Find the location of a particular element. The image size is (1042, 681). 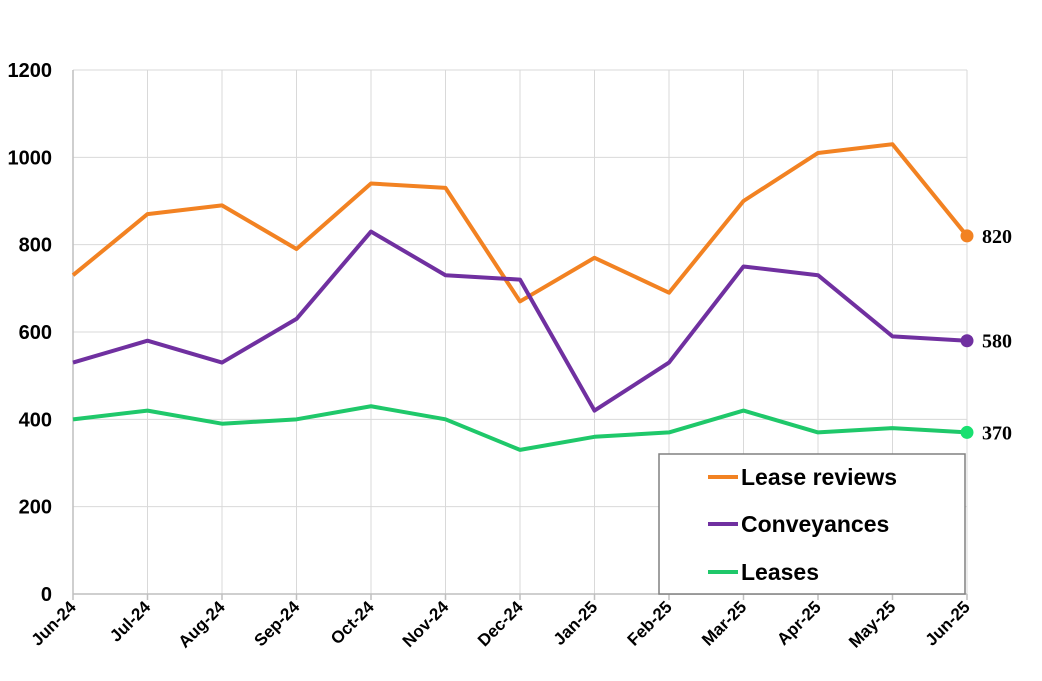

end-marker-leases is located at coordinates (967, 432).